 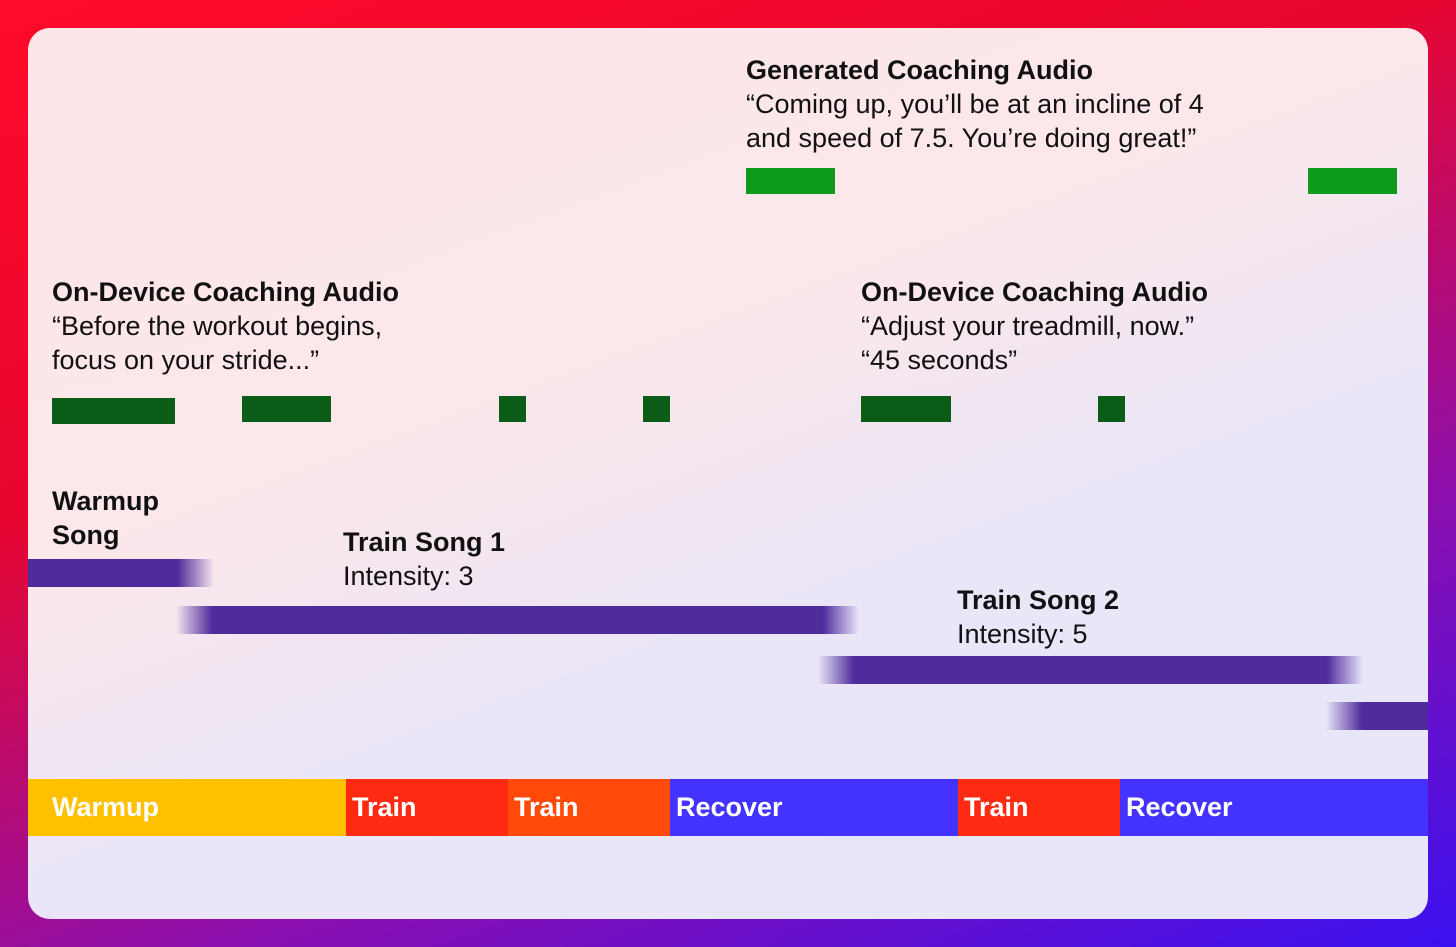 I want to click on device-coaching-quote-2-line-1: “Adjust your treadmill, now.”, so click(x=1028, y=326).